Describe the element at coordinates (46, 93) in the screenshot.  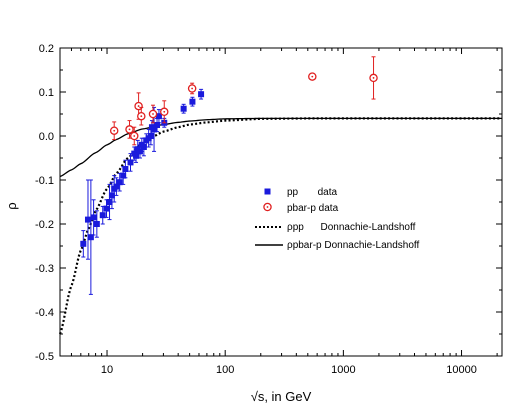
I see `y-tick-label: 0.1` at that location.